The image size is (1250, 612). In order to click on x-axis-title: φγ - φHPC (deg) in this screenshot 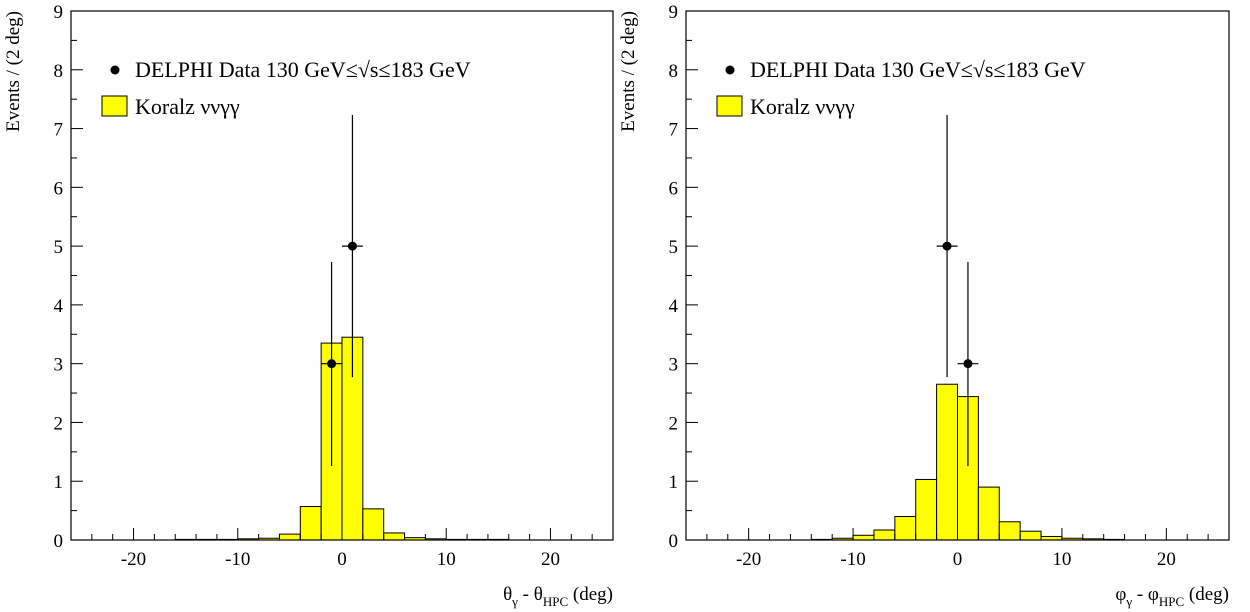, I will do `click(1172, 596)`.